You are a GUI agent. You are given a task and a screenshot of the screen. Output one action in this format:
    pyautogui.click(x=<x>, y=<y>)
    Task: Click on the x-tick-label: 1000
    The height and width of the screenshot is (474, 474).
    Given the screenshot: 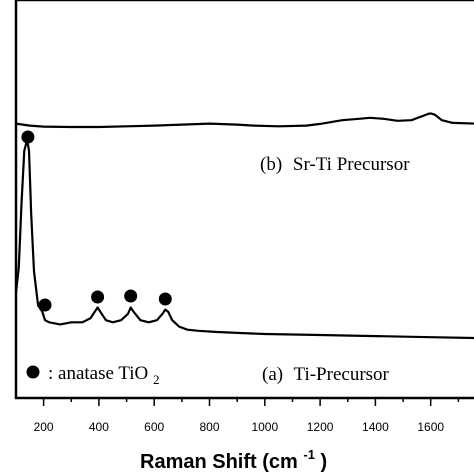 What is the action you would take?
    pyautogui.click(x=264, y=427)
    